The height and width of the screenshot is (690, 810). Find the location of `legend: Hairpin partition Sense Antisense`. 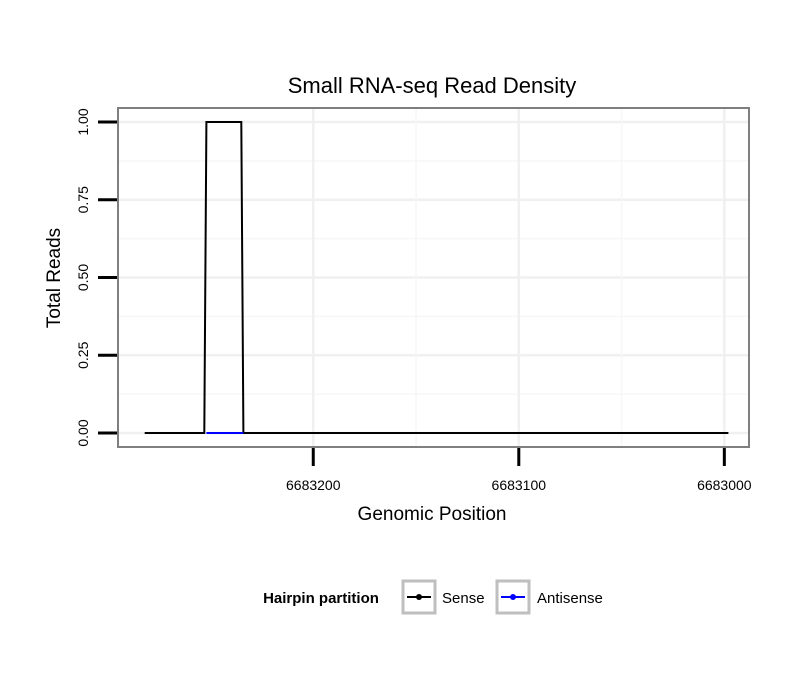

legend: Hairpin partition Sense Antisense is located at coordinates (433, 597).